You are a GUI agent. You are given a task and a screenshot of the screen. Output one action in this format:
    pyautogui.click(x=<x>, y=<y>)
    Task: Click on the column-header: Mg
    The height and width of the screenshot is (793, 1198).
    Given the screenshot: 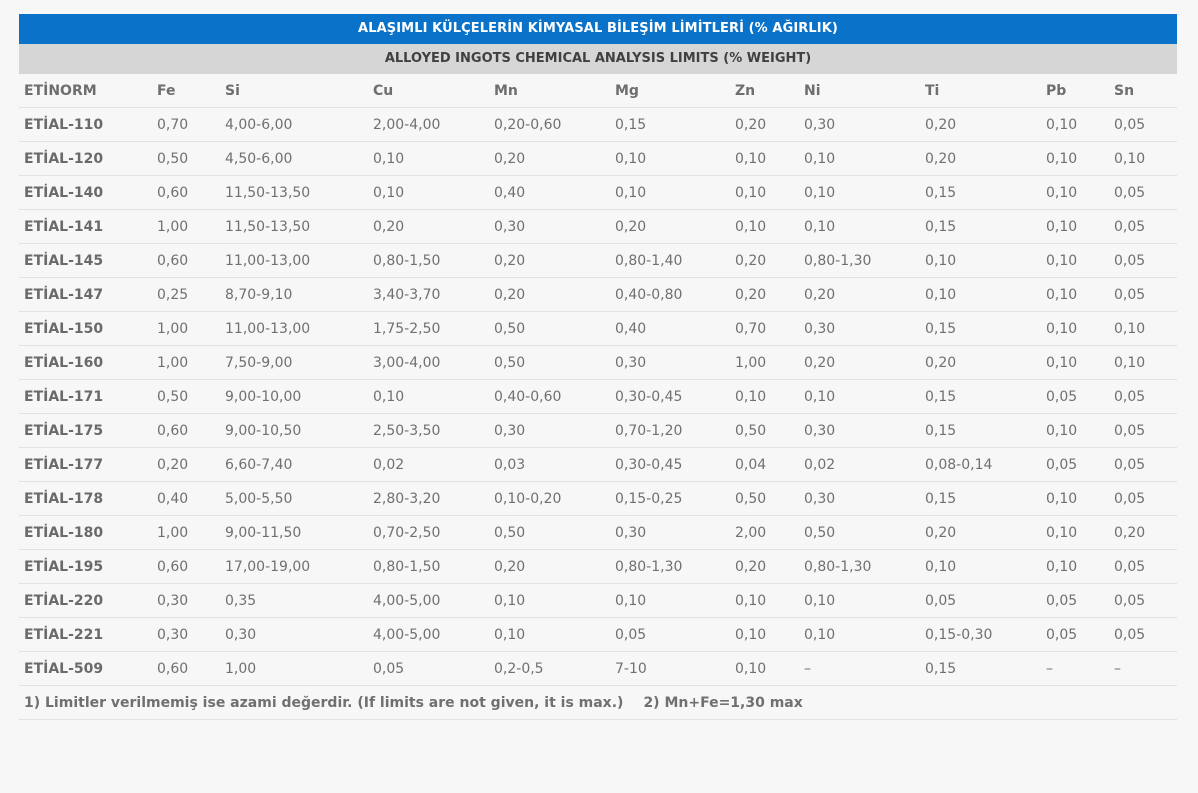 What is the action you would take?
    pyautogui.click(x=670, y=91)
    